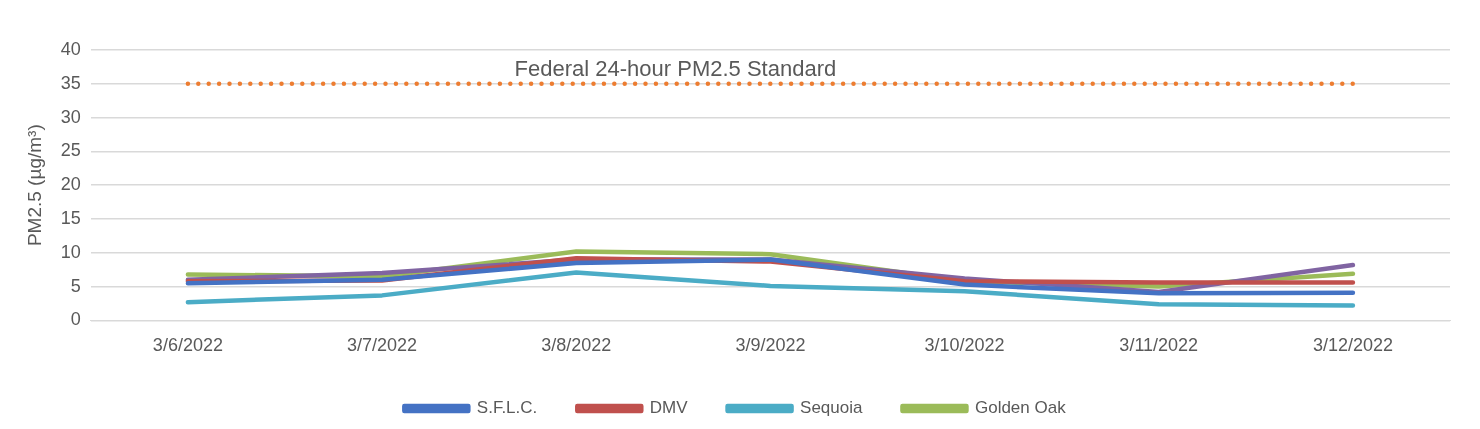  I want to click on y-tick-label: 5, so click(75, 285).